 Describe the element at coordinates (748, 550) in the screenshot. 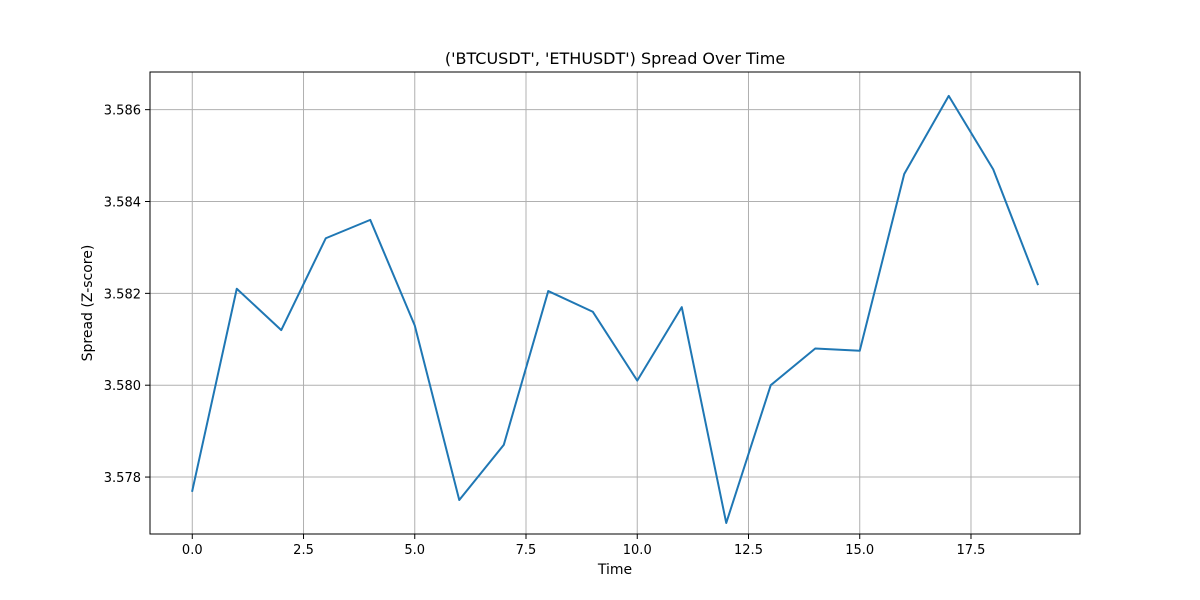

I see `x-tick-label: 12.5` at that location.